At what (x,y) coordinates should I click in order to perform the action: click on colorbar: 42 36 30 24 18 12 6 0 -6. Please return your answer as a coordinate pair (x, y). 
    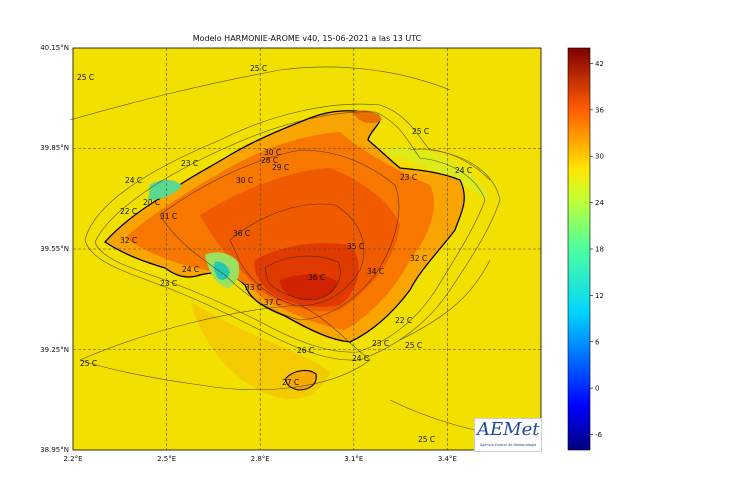
    Looking at the image, I should click on (585, 249).